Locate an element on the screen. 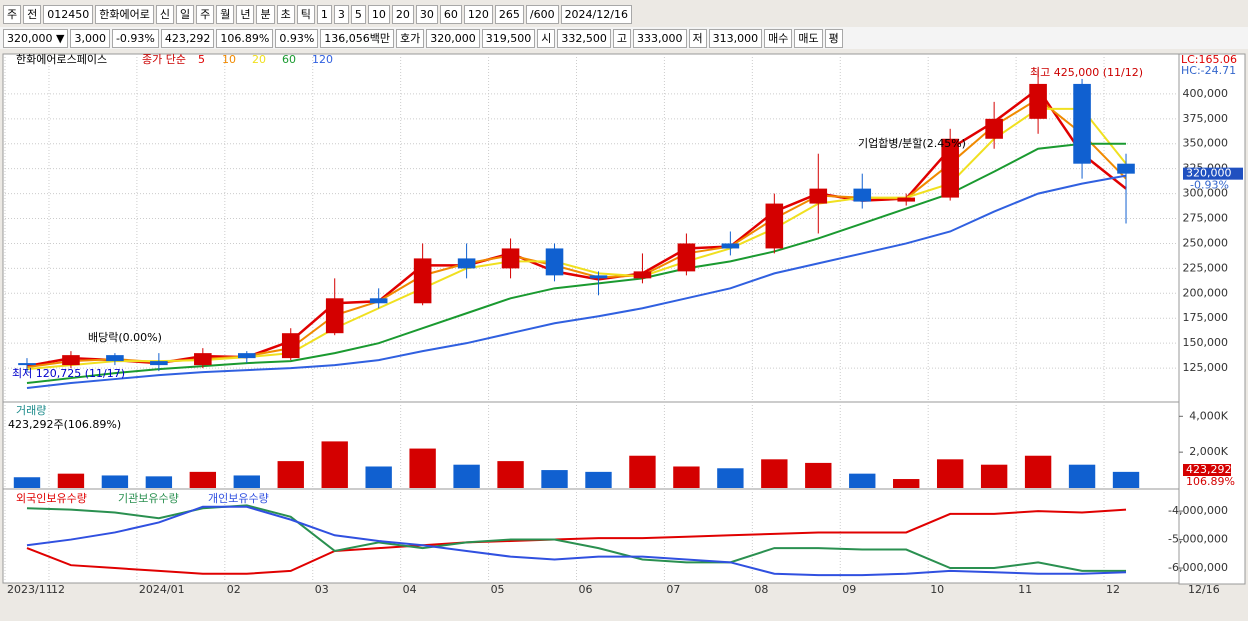 Image resolution: width=1248 pixels, height=621 pixels. y-tick-label: 4,000K is located at coordinates (1208, 415).